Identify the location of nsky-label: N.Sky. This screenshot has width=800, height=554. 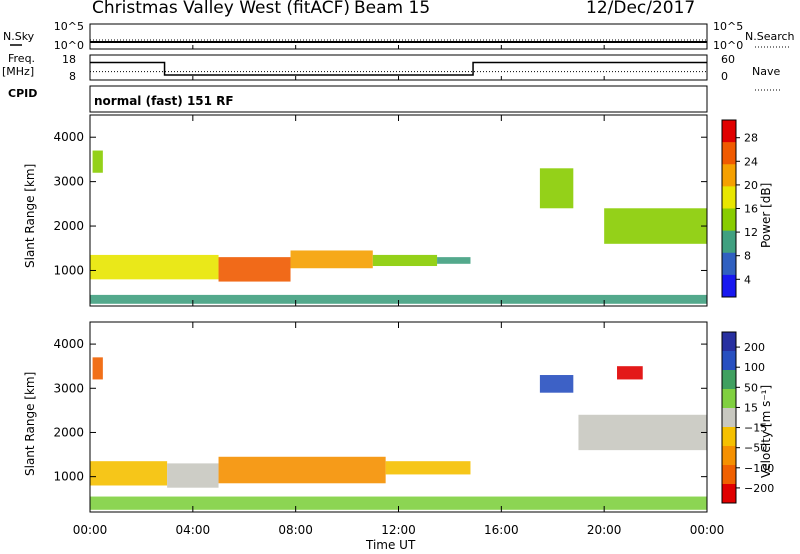
(19, 36).